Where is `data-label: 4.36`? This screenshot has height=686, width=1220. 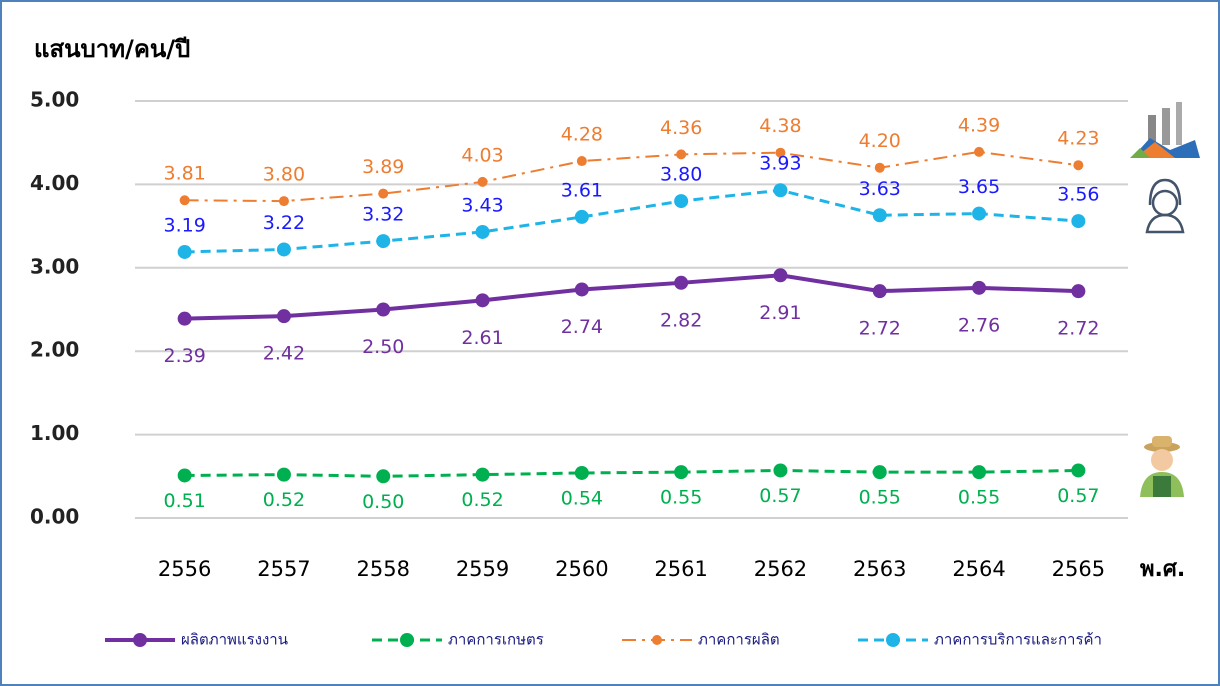
data-label: 4.36 is located at coordinates (681, 128).